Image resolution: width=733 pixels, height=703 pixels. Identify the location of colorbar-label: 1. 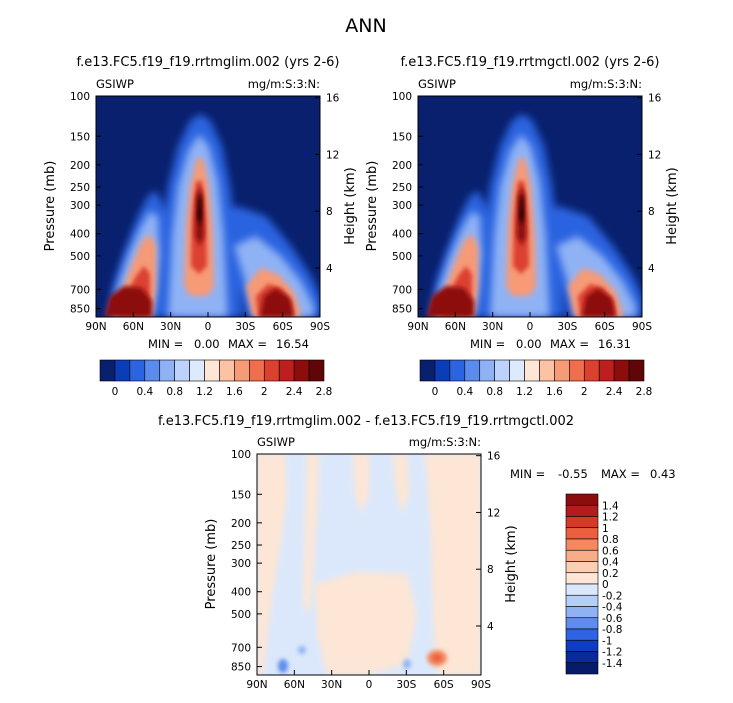
(605, 529).